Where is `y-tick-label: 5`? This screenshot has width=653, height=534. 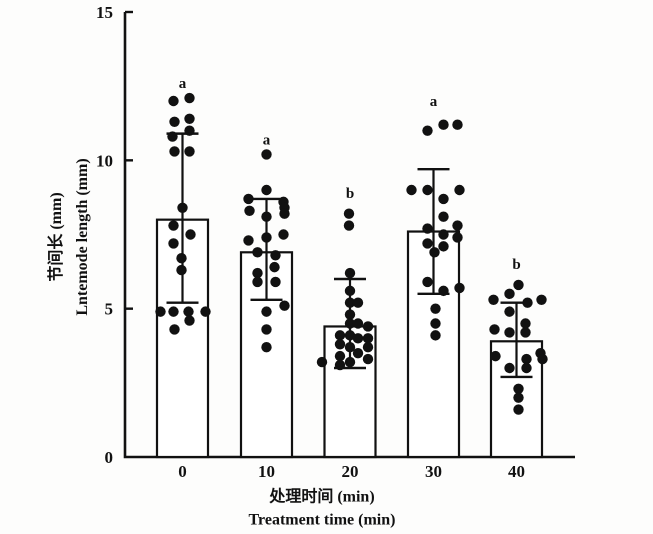 y-tick-label: 5 is located at coordinates (109, 309).